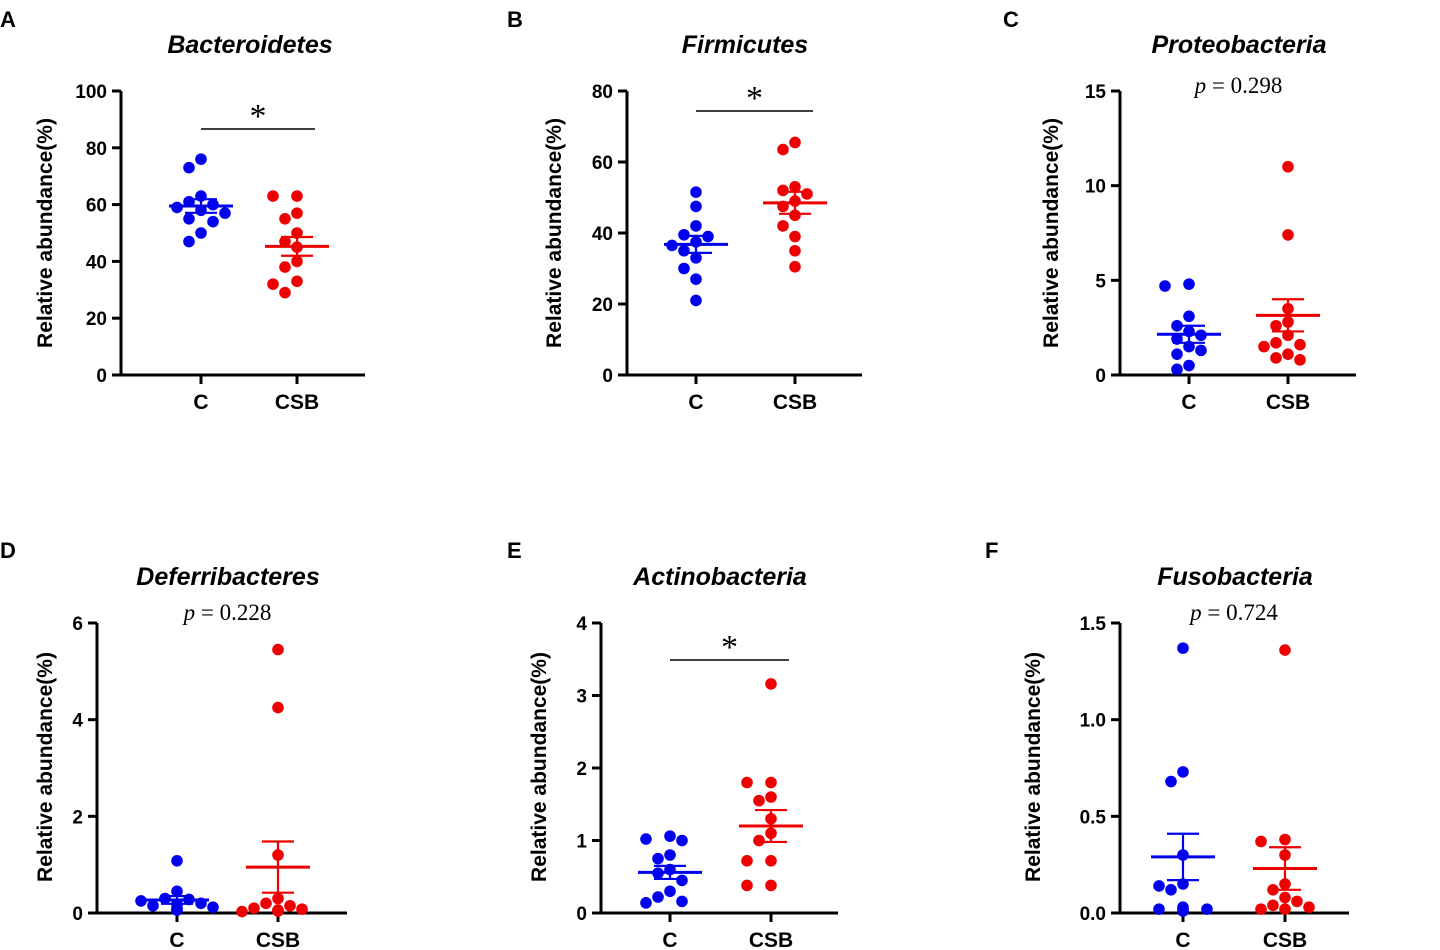 The width and height of the screenshot is (1440, 950). I want to click on y-tick-label: 2, so click(77, 817).